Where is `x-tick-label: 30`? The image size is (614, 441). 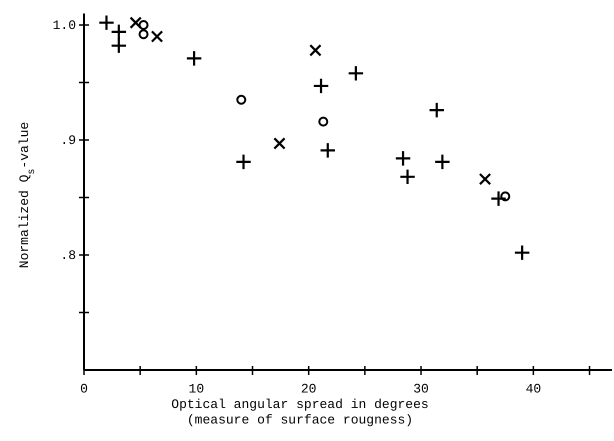 x-tick-label: 30 is located at coordinates (421, 388).